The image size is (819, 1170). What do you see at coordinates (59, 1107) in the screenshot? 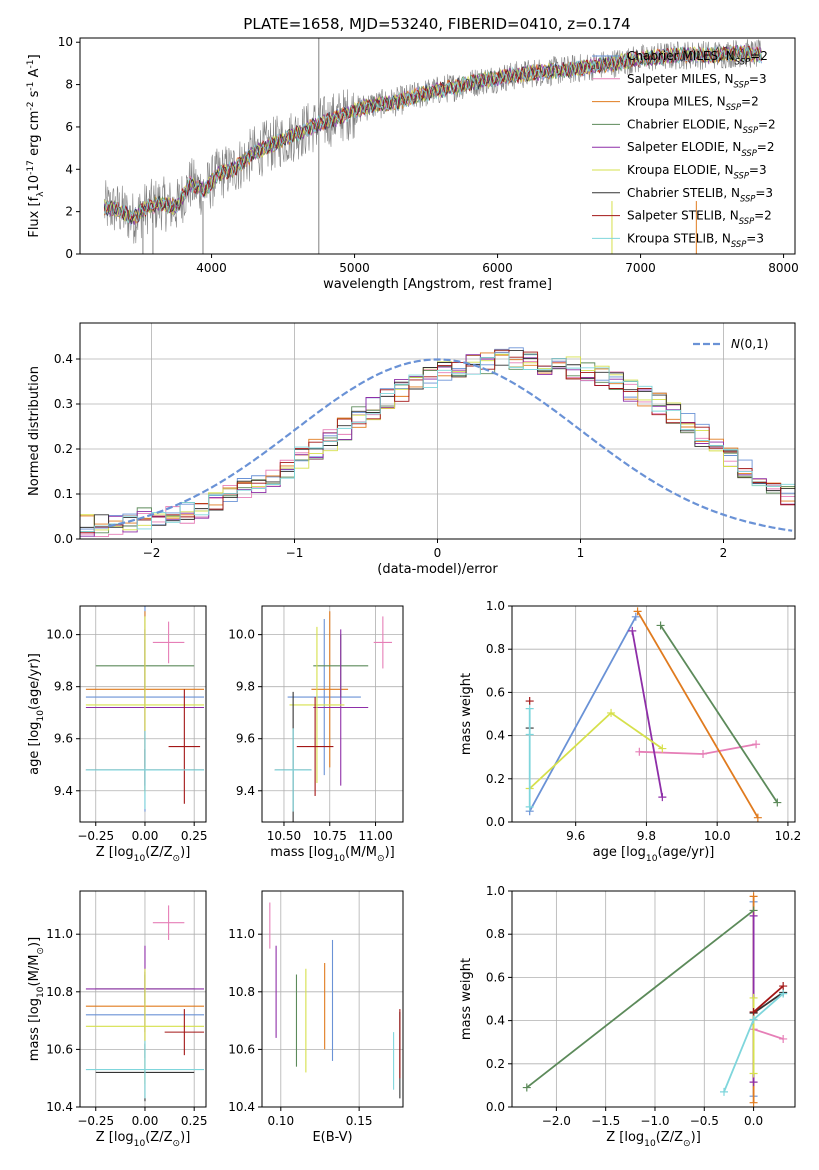
I see `y-tick-label: 10.4` at bounding box center [59, 1107].